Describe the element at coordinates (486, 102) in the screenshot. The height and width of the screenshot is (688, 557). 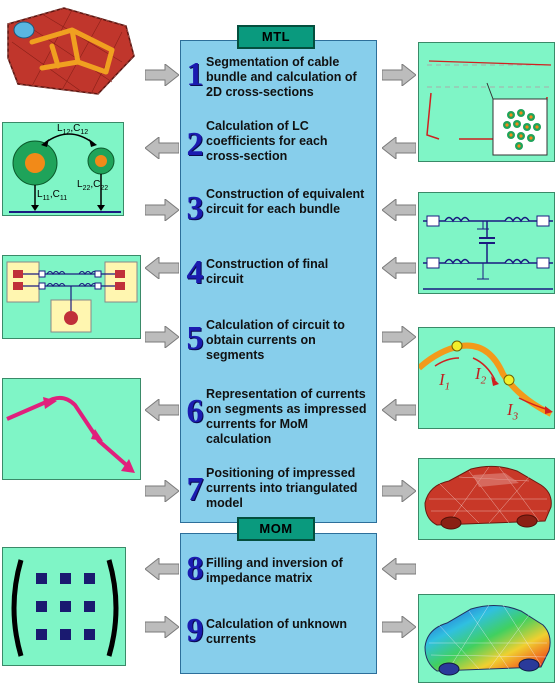
I see `cross-section-panel` at that location.